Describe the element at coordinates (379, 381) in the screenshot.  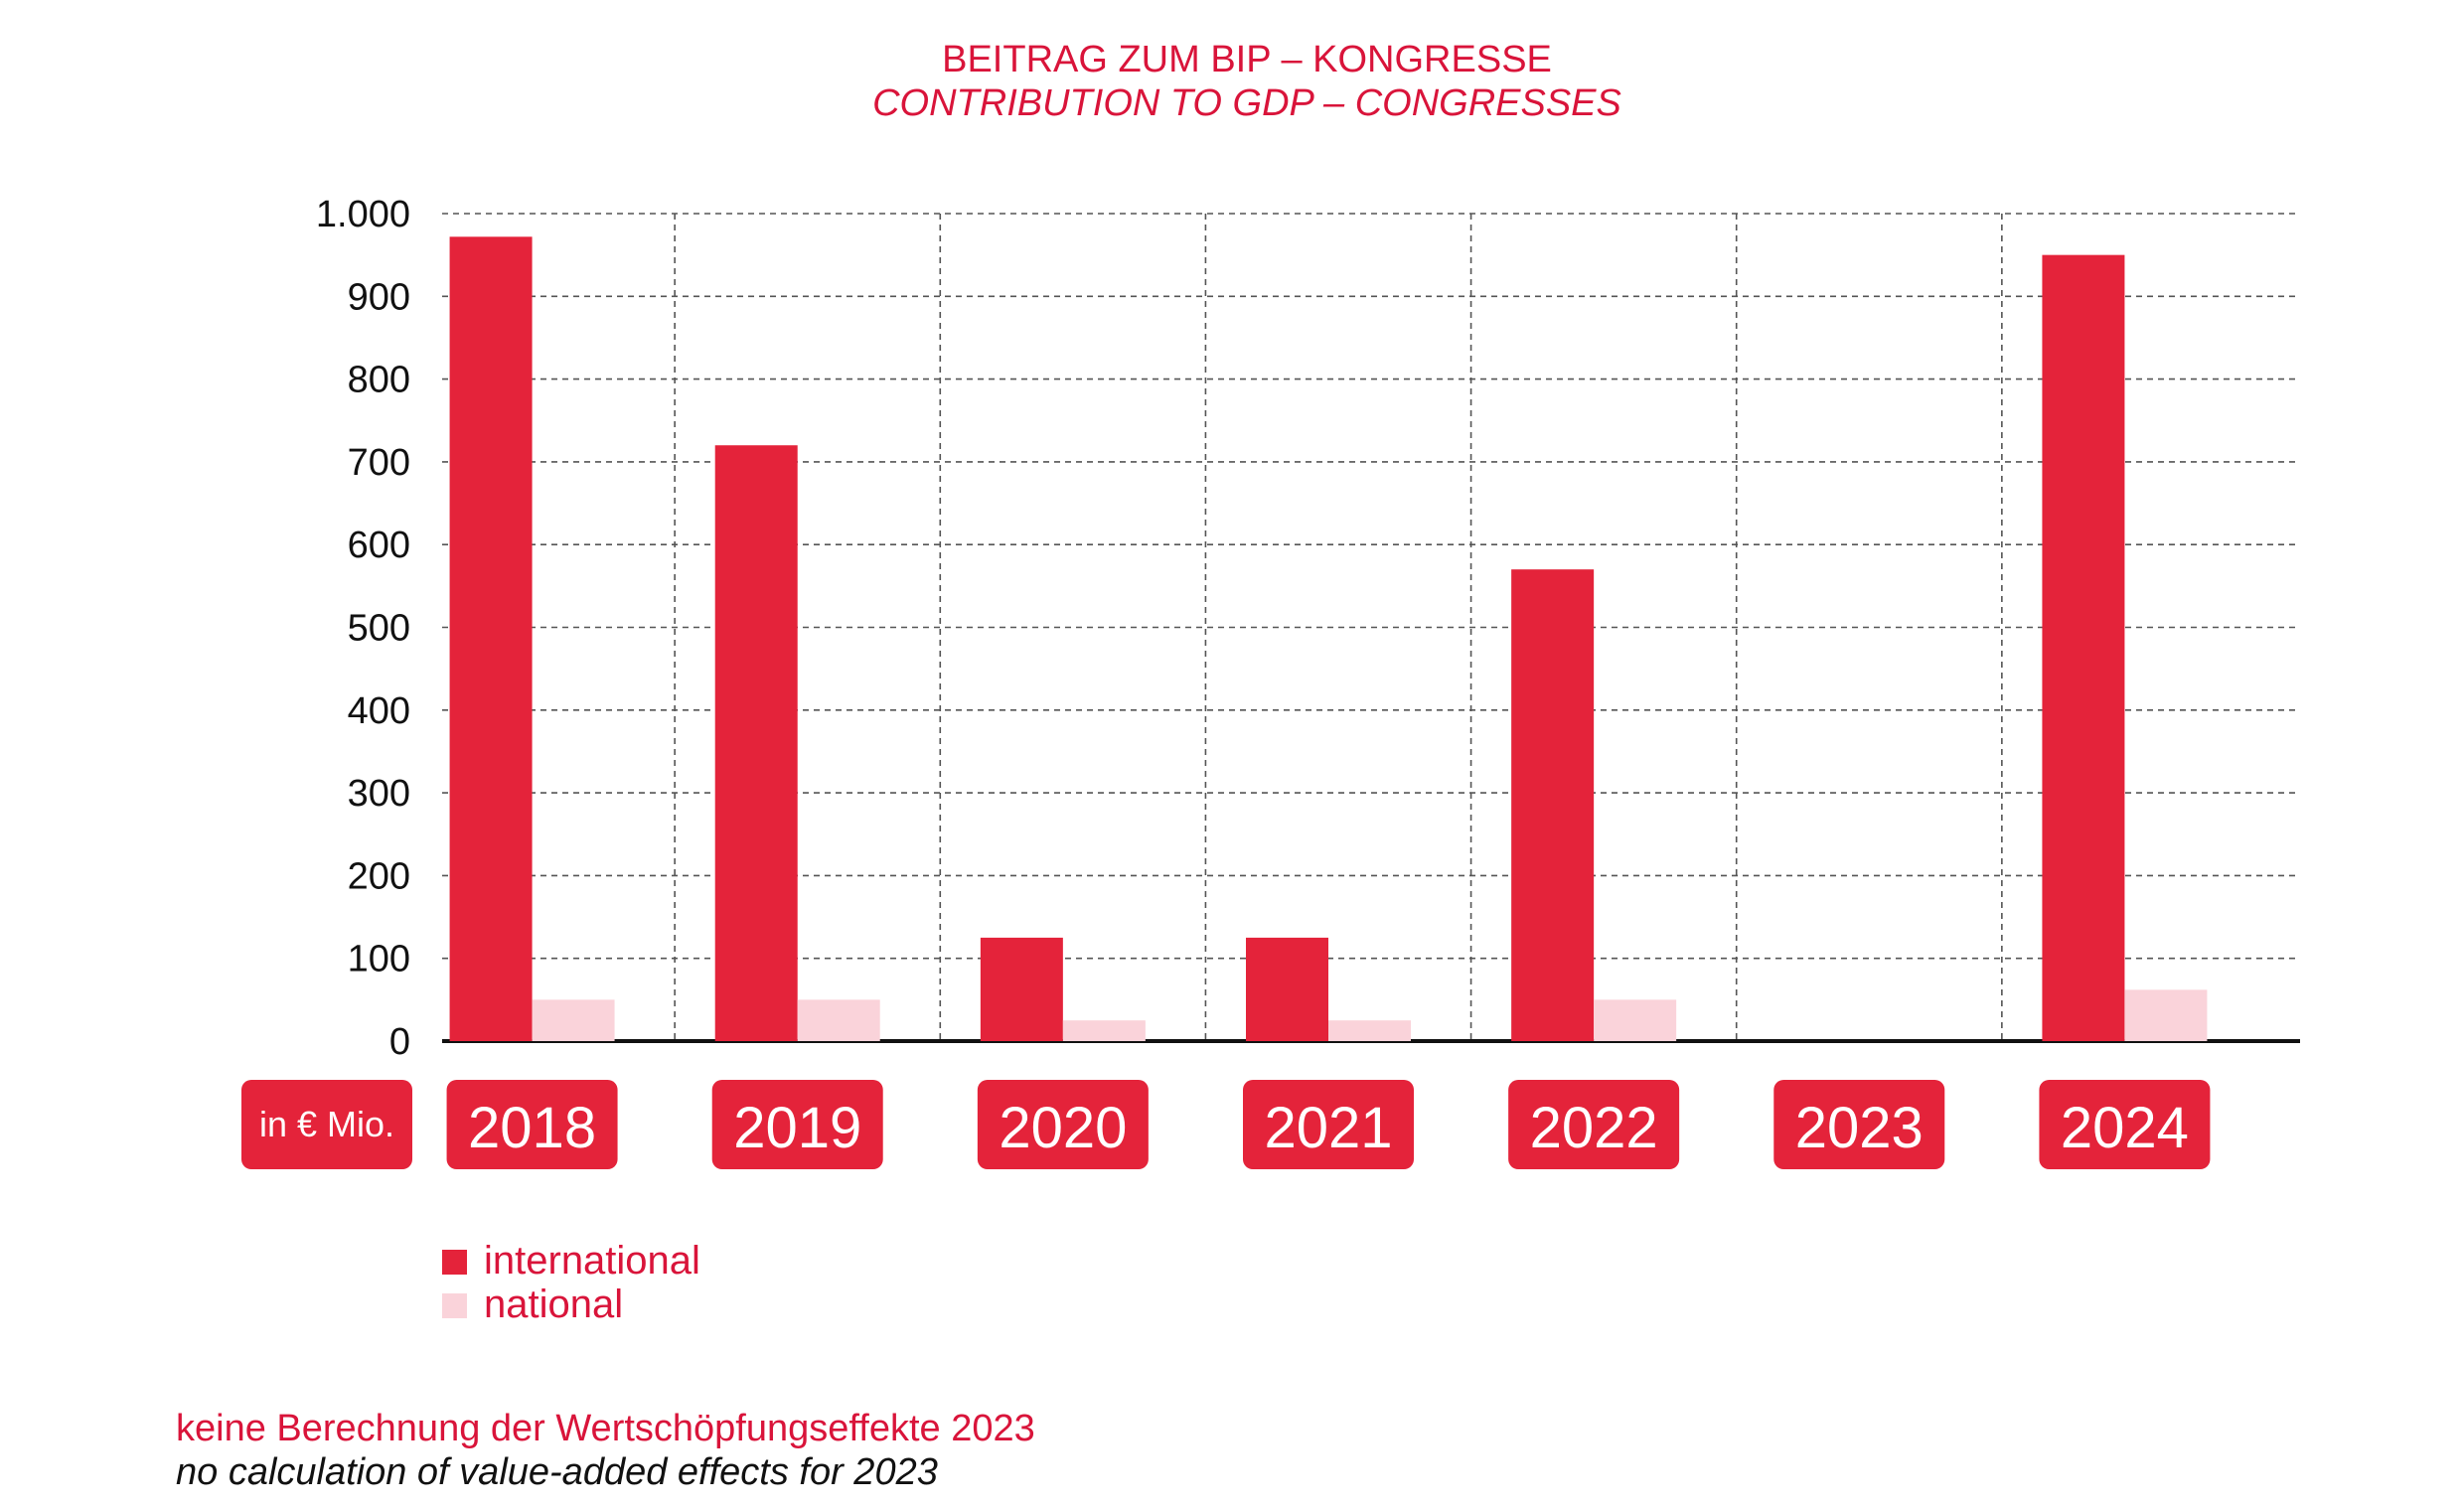
I see `y-tick-label: 800` at that location.